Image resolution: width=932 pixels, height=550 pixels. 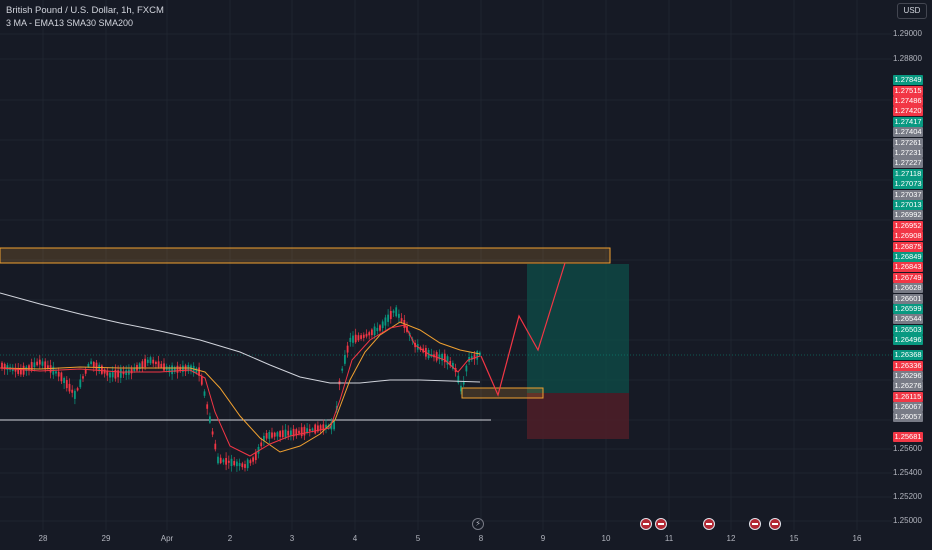 What do you see at coordinates (908, 143) in the screenshot?
I see `price-tag: 1.27261` at bounding box center [908, 143].